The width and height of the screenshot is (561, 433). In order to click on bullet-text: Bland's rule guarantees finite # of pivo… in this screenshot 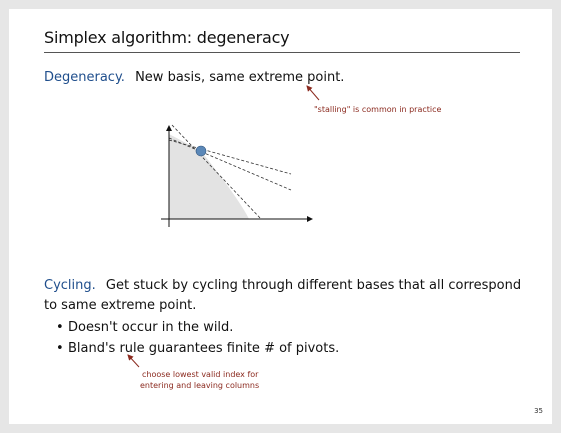, I will do `click(204, 348)`.